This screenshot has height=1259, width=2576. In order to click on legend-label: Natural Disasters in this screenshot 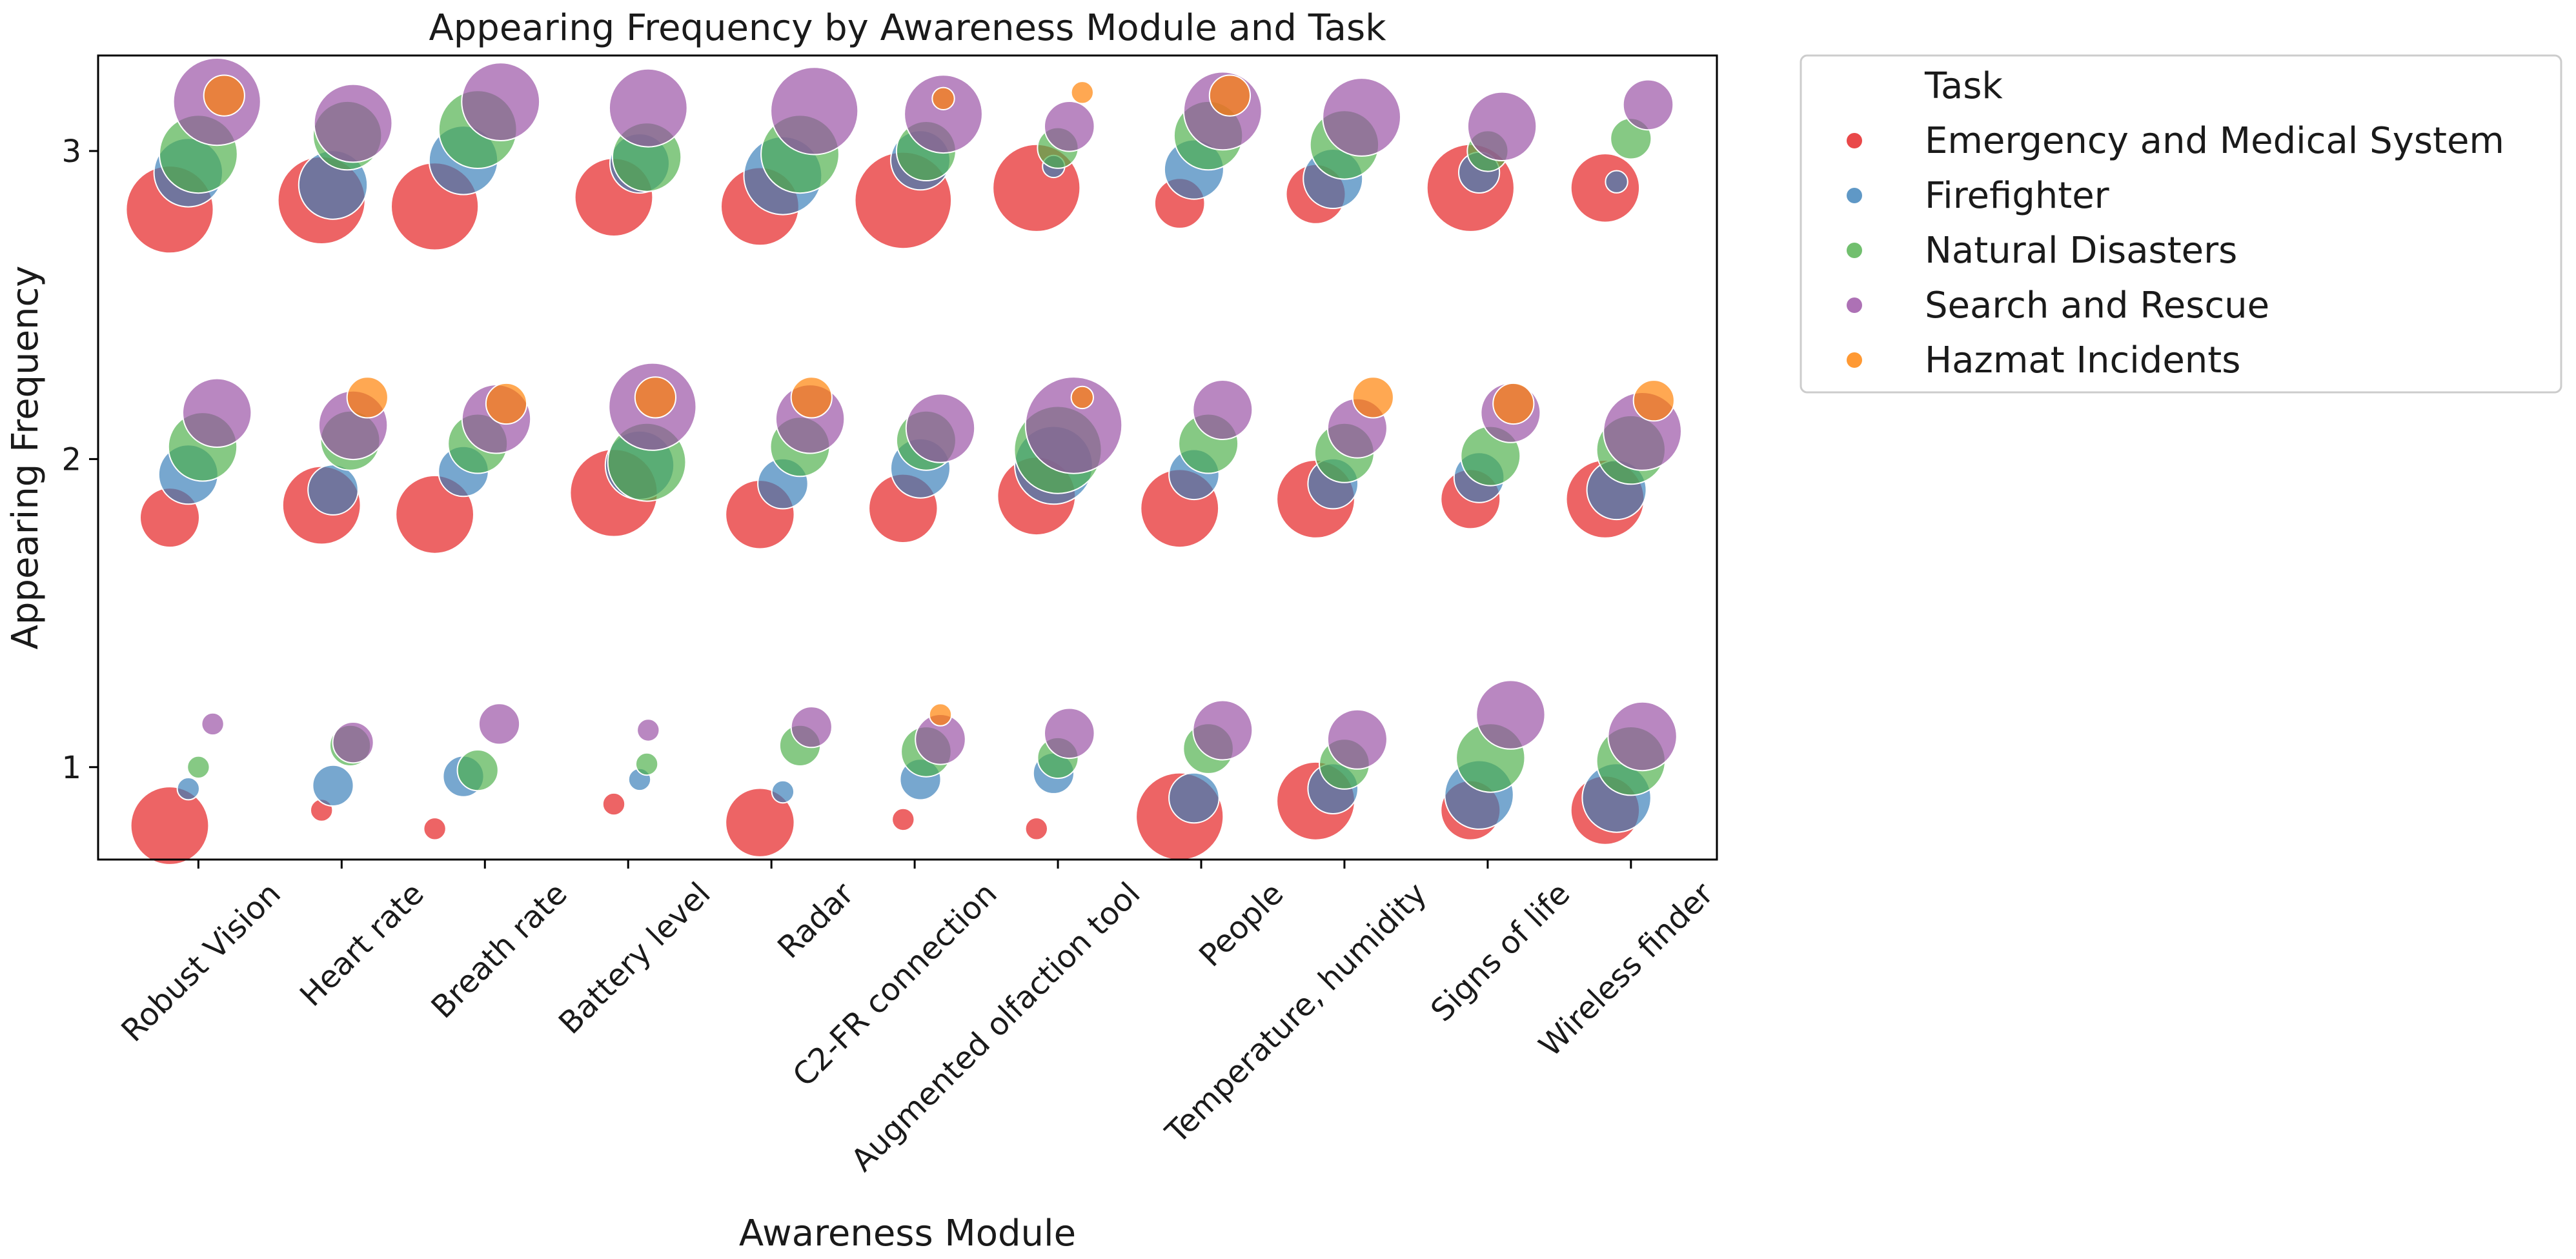, I will do `click(2081, 251)`.